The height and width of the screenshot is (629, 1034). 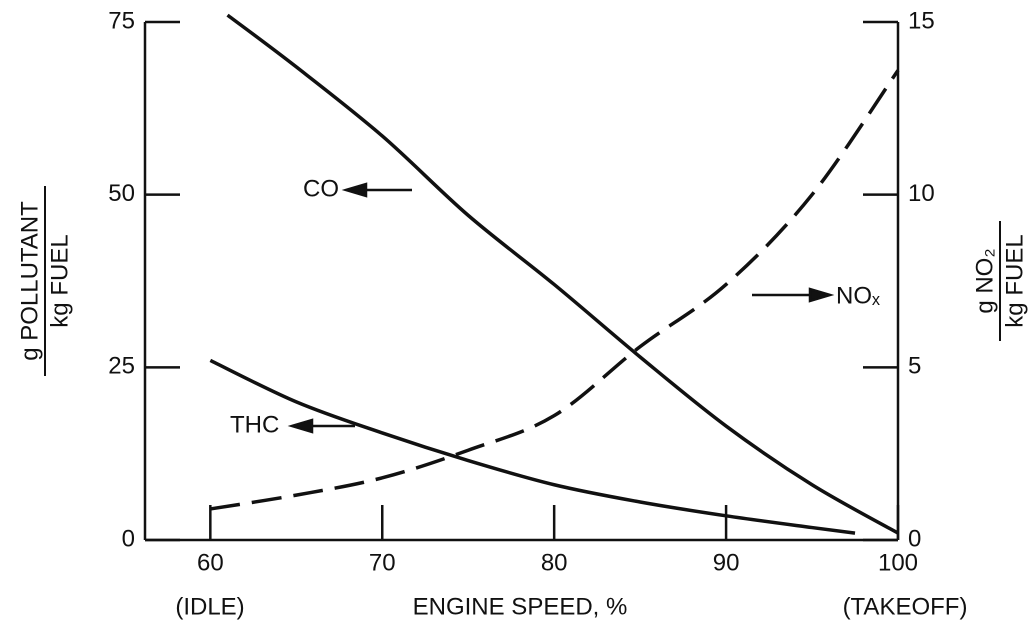 What do you see at coordinates (254, 424) in the screenshot?
I see `series-label: THC` at bounding box center [254, 424].